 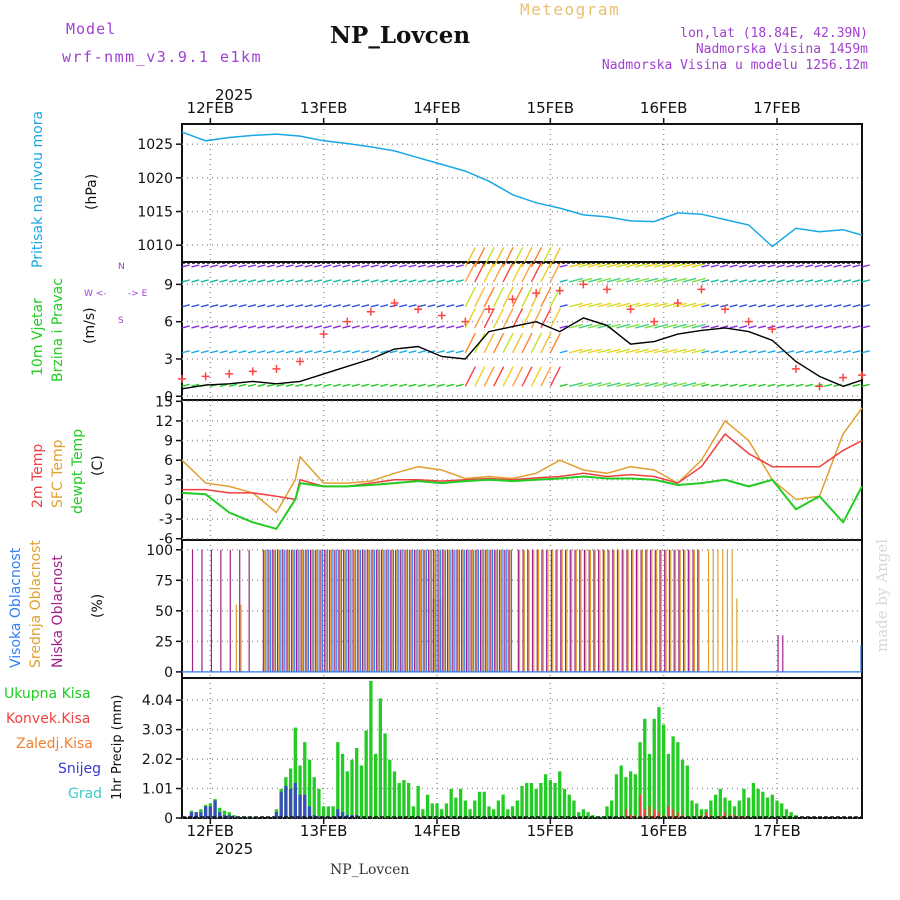 What do you see at coordinates (164, 422) in the screenshot?
I see `y-tick-label: 12` at bounding box center [164, 422].